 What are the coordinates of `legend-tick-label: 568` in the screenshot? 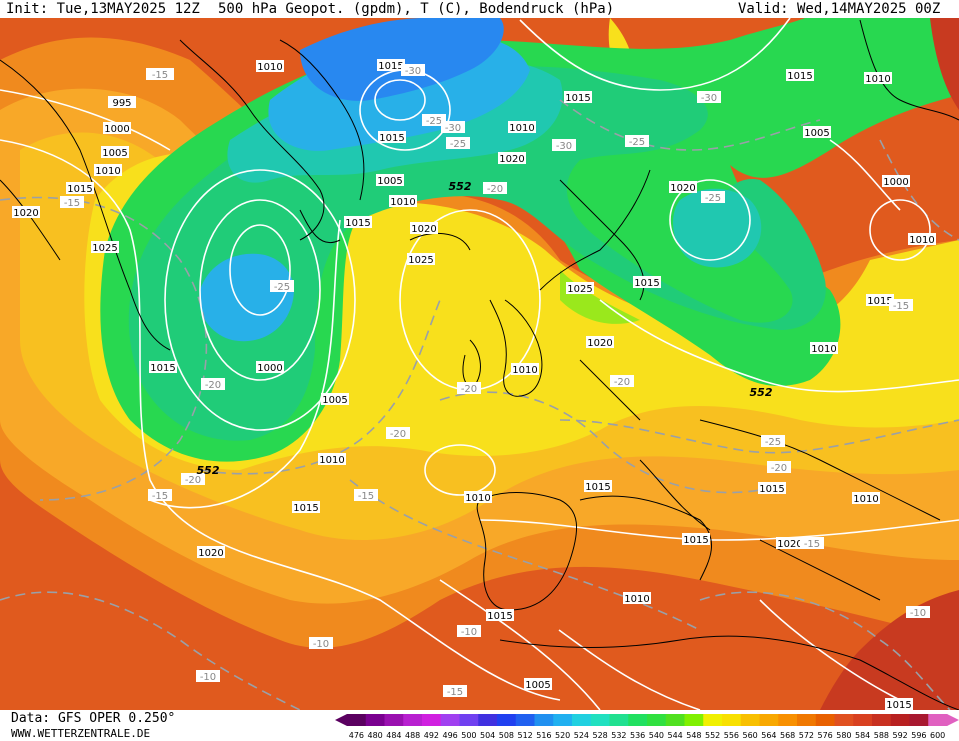 It's located at (787, 735).